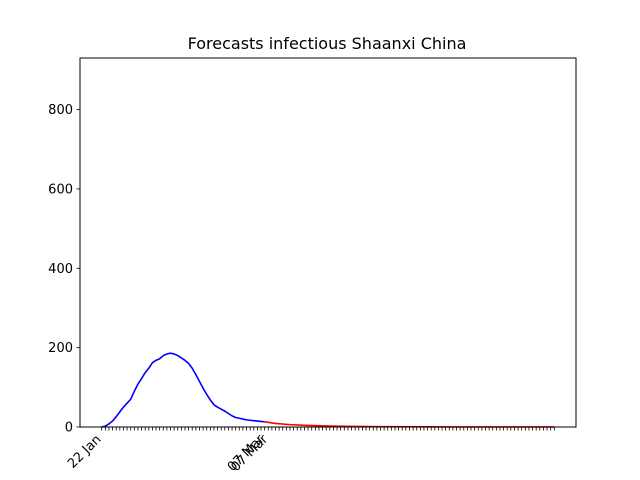  Describe the element at coordinates (60, 348) in the screenshot. I see `y-tick-label: 200` at that location.